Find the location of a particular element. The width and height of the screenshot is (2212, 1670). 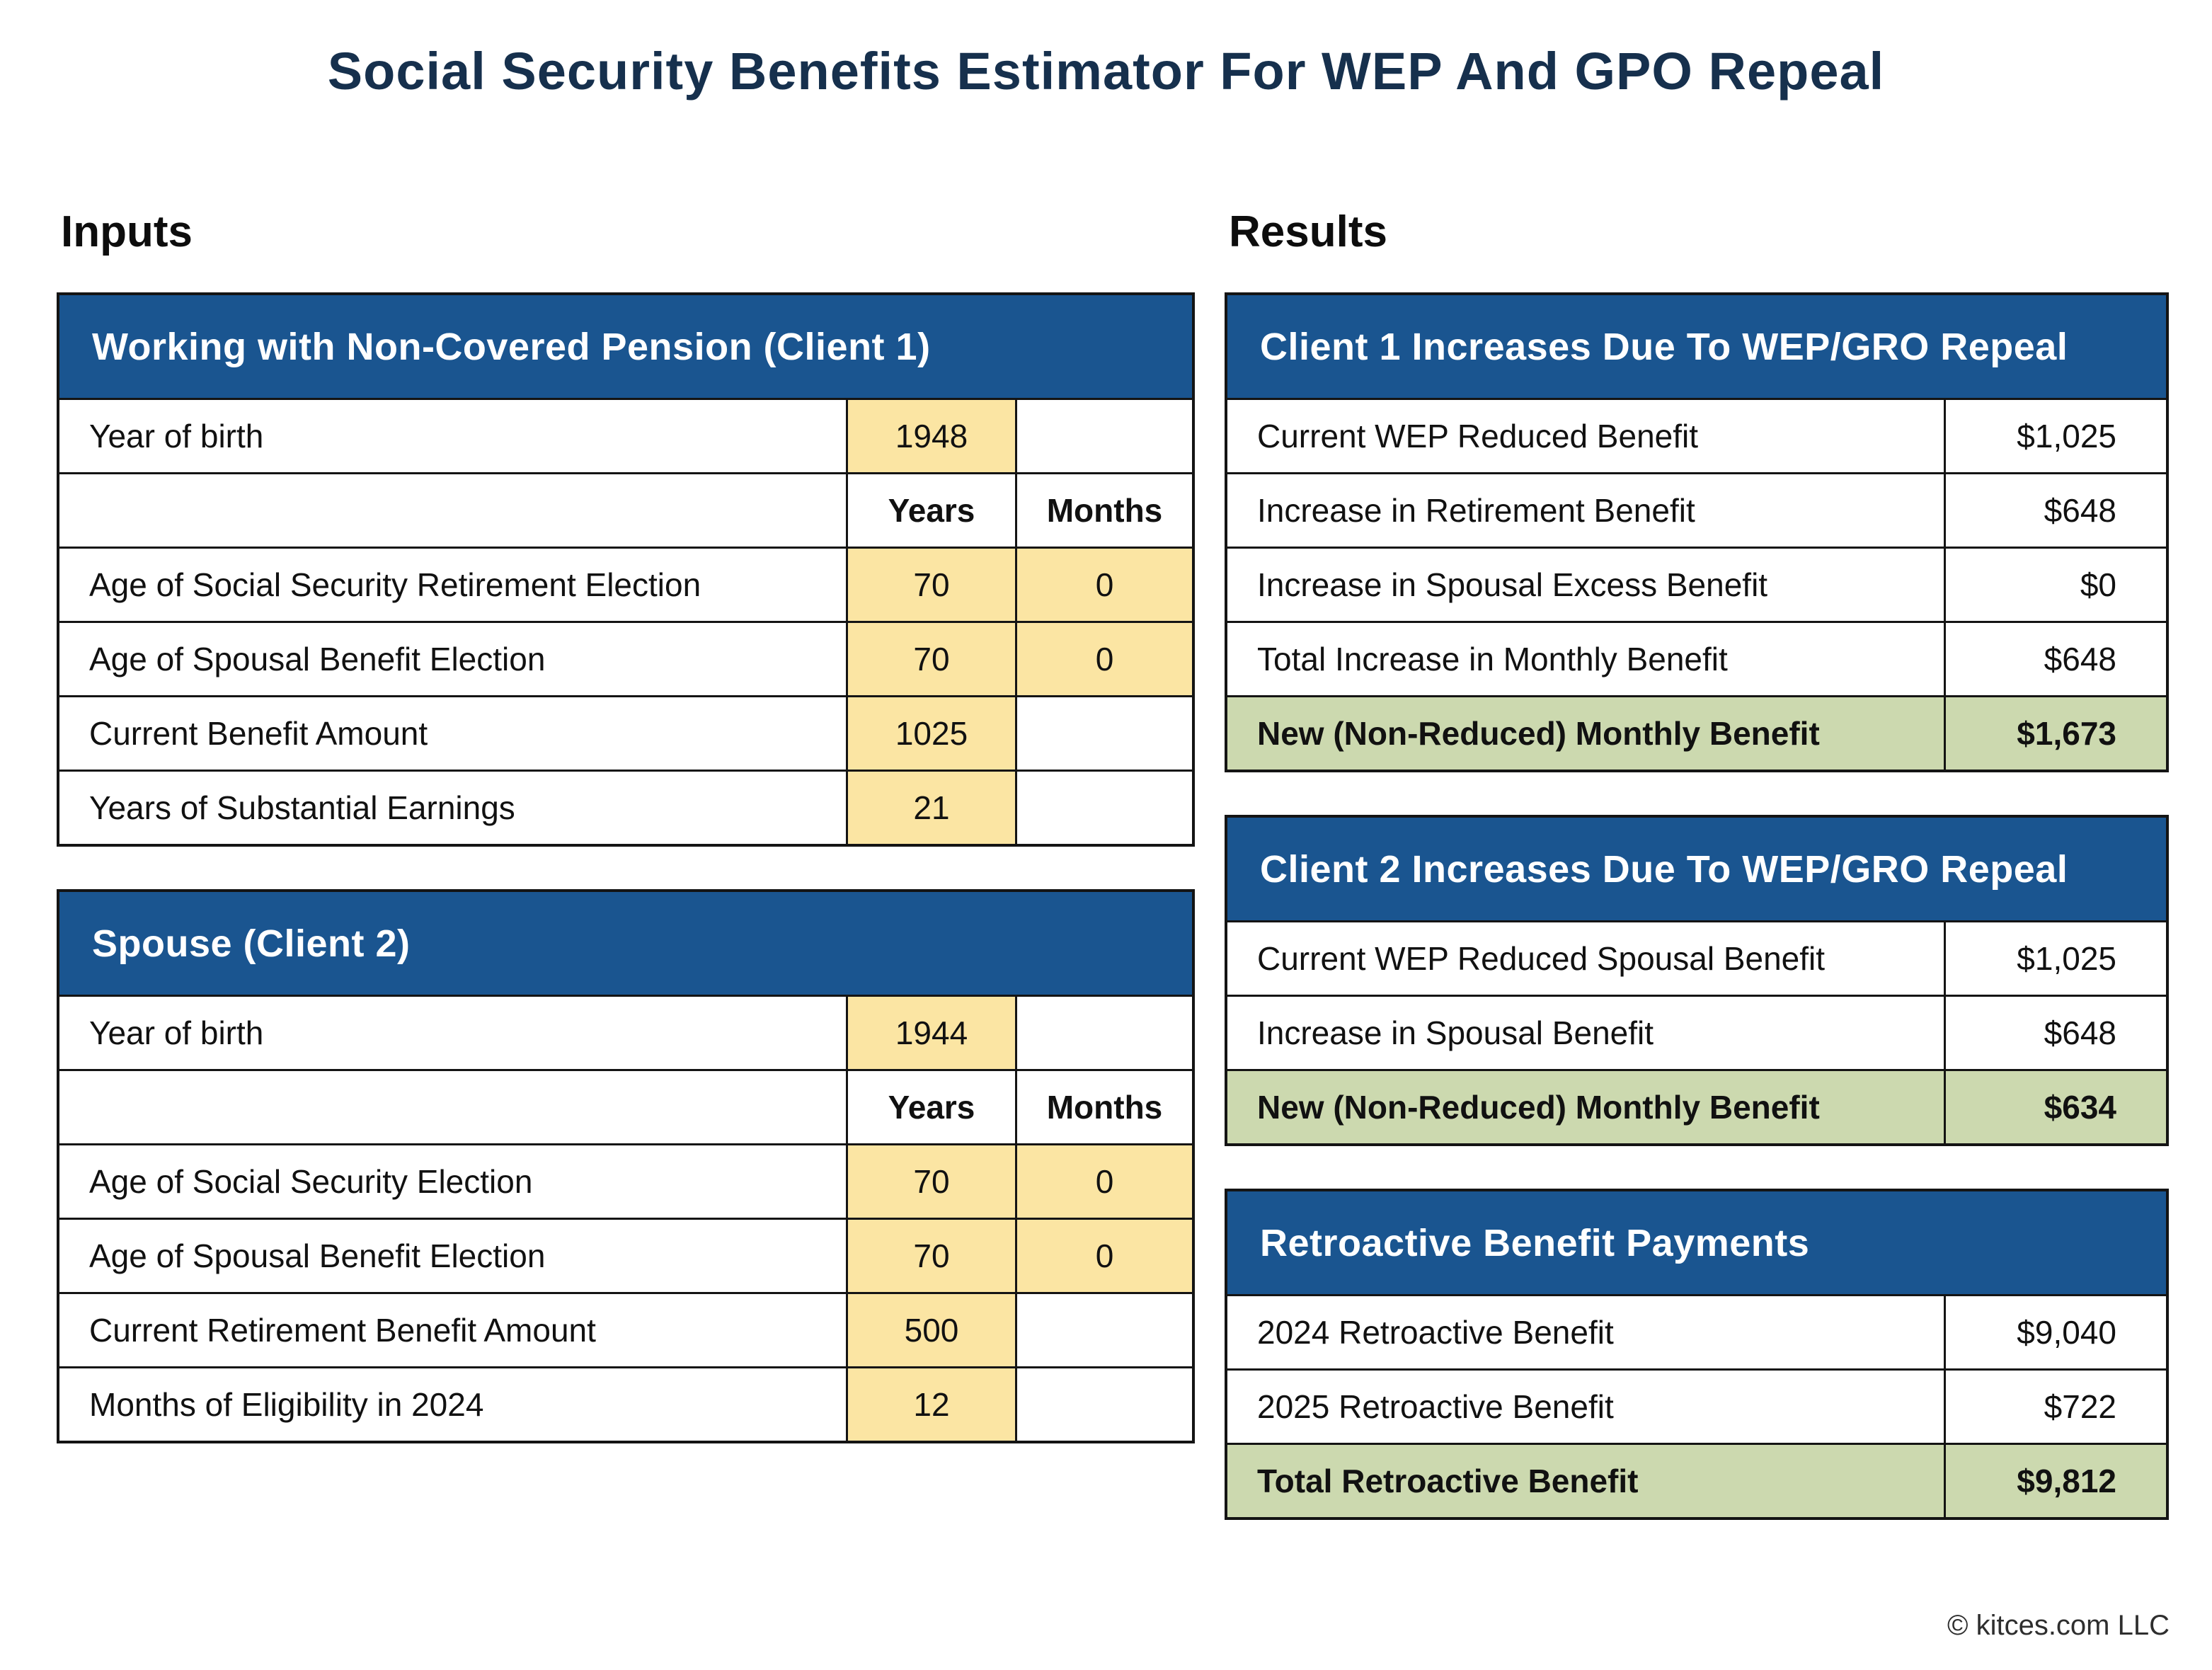

results-table-client1-header-label: Client 1 Increases Due To WEP/GRO Repeal is located at coordinates (1664, 346).